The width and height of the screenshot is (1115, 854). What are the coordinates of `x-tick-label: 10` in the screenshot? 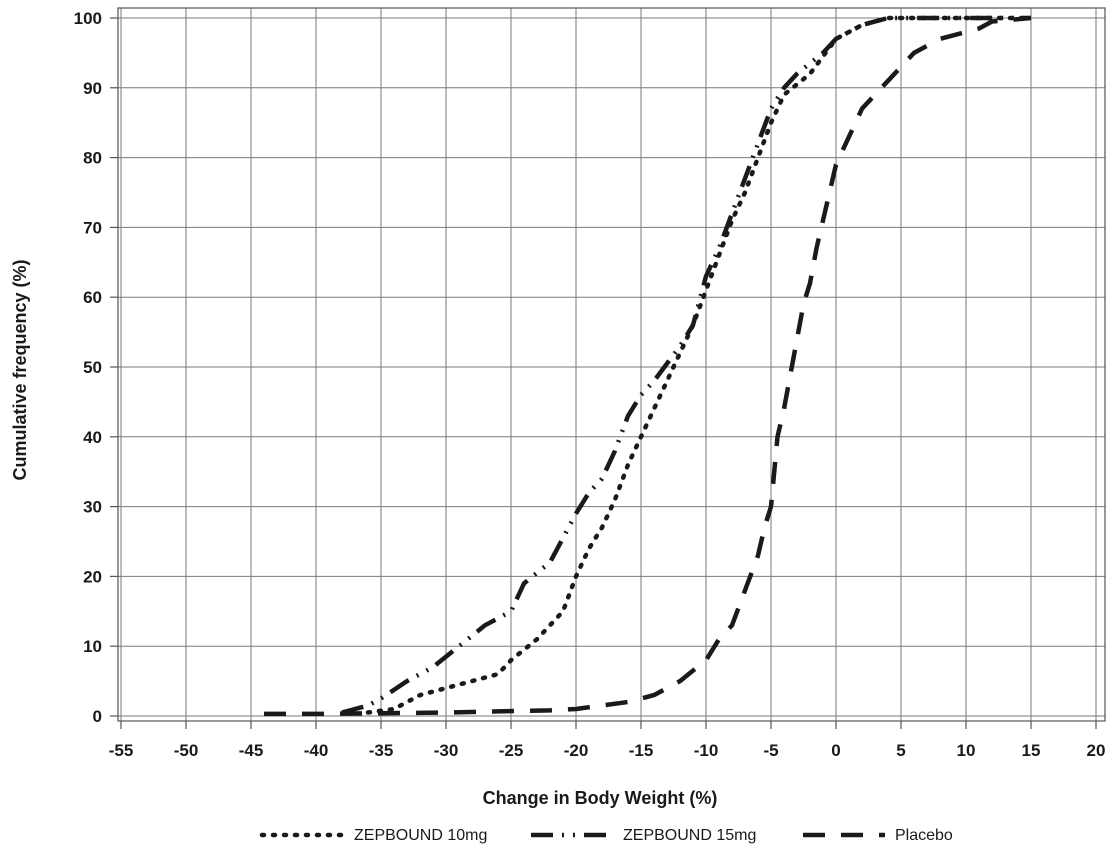 It's located at (966, 750).